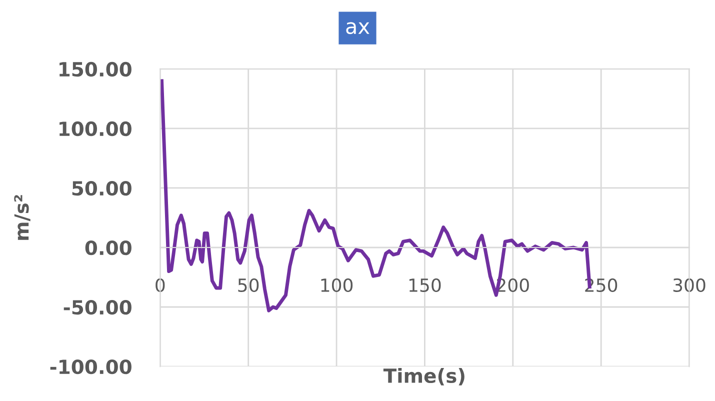  I want to click on y-tick-label: 0.00, so click(108, 248).